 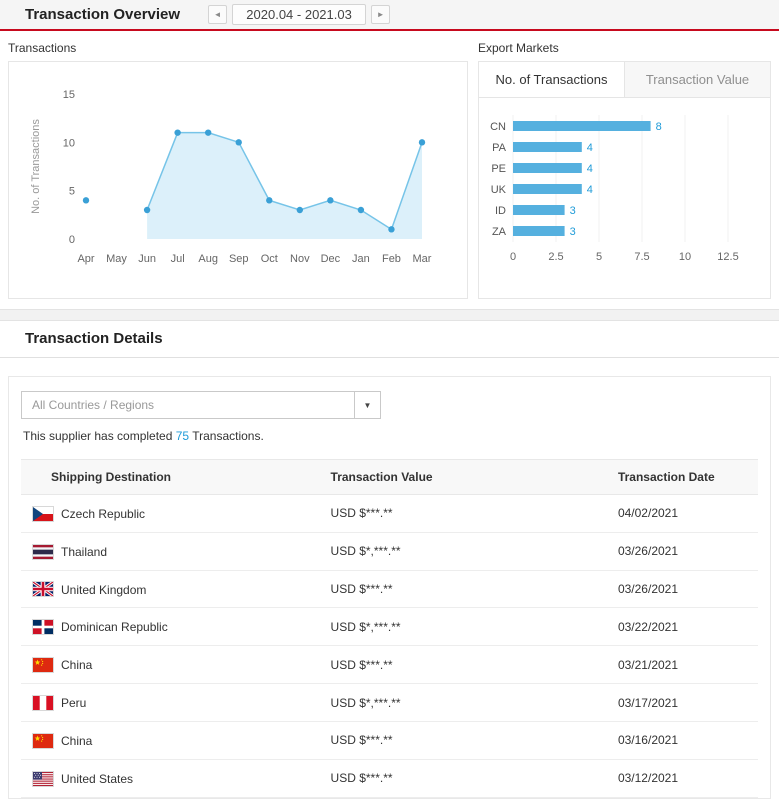 I want to click on date-range-navigator: ◄ 2020.04 - 2021.03 ►, so click(x=299, y=14).